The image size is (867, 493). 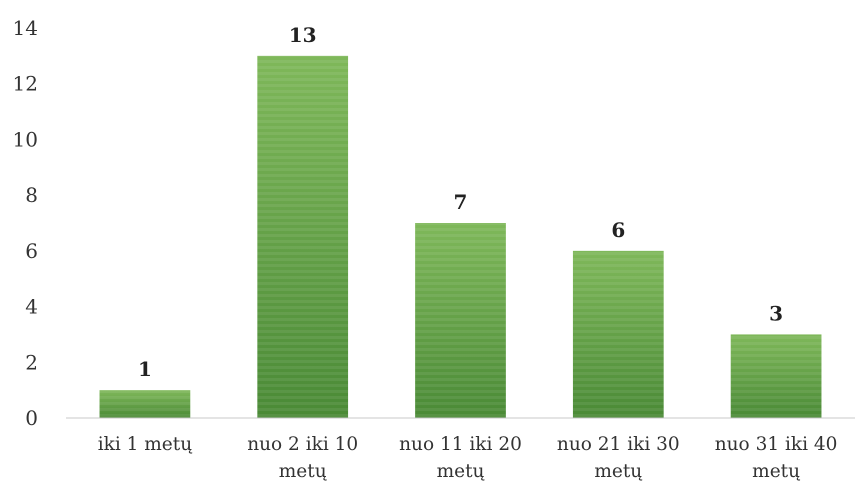 I want to click on x-tick-label: nuo 31 iki 40, so click(x=776, y=444).